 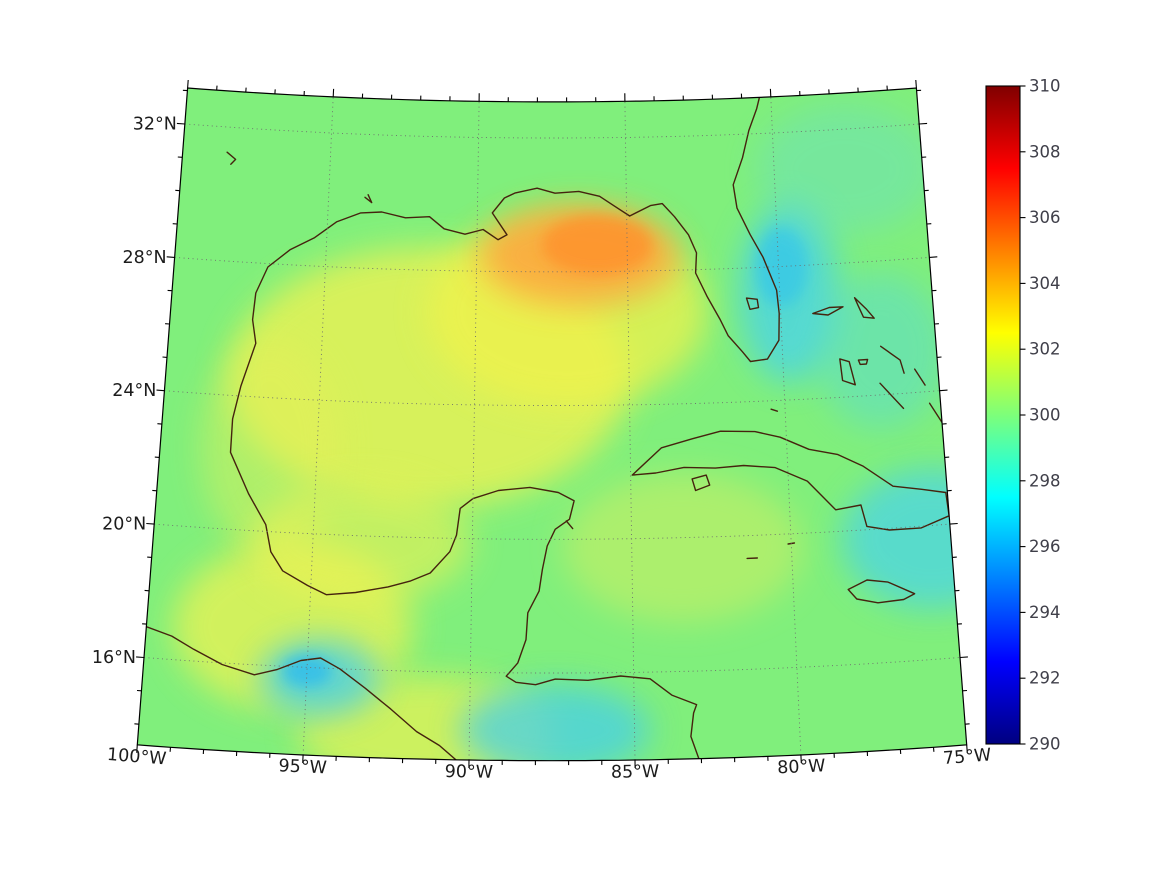 What do you see at coordinates (967, 757) in the screenshot?
I see `lon-tick-label: 75°W` at bounding box center [967, 757].